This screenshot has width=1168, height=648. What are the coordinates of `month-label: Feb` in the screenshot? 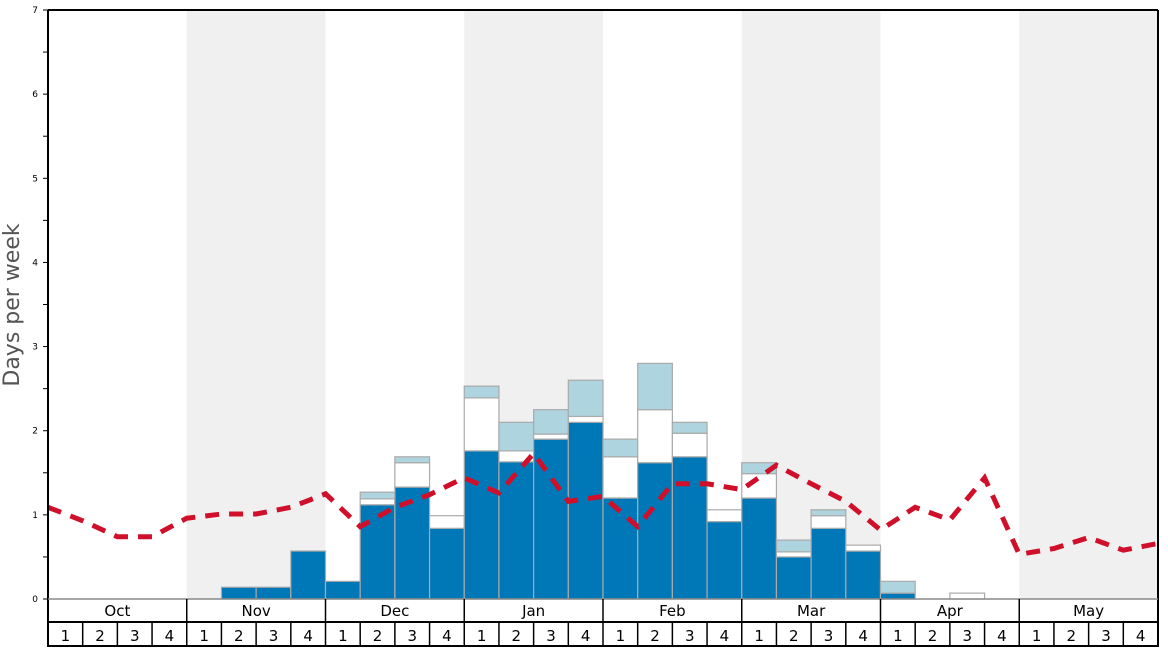 It's located at (672, 611).